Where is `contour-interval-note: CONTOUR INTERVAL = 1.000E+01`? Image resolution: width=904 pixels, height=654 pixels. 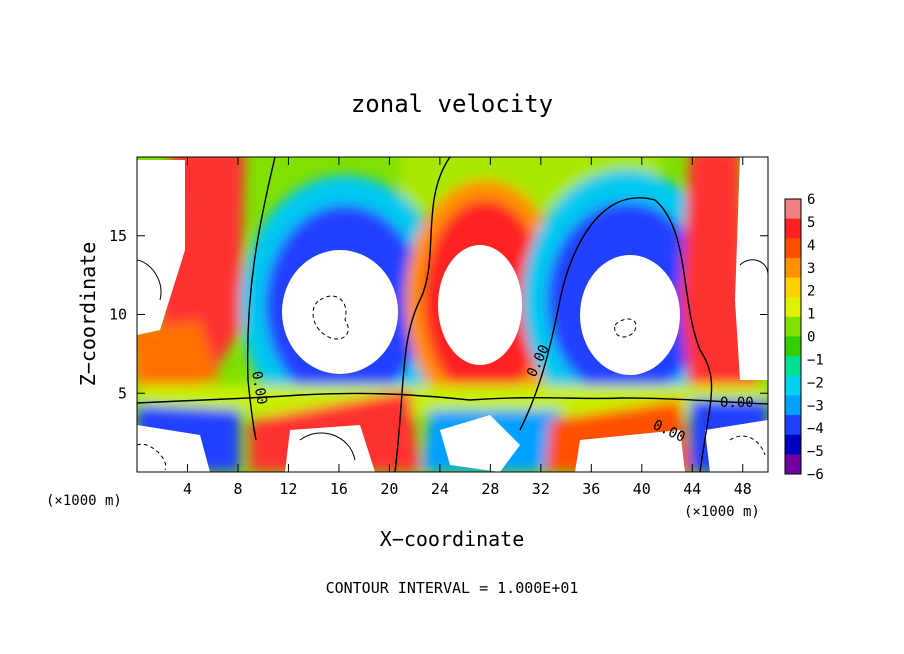 contour-interval-note: CONTOUR INTERVAL = 1.000E+01 is located at coordinates (452, 588).